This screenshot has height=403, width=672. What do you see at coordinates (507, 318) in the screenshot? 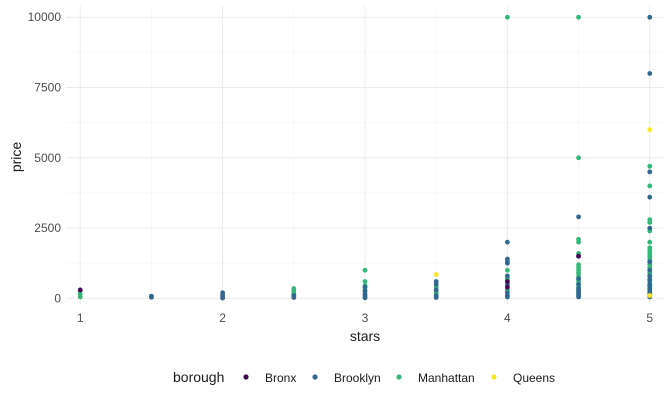
I see `x-tick-label-3: 4` at bounding box center [507, 318].